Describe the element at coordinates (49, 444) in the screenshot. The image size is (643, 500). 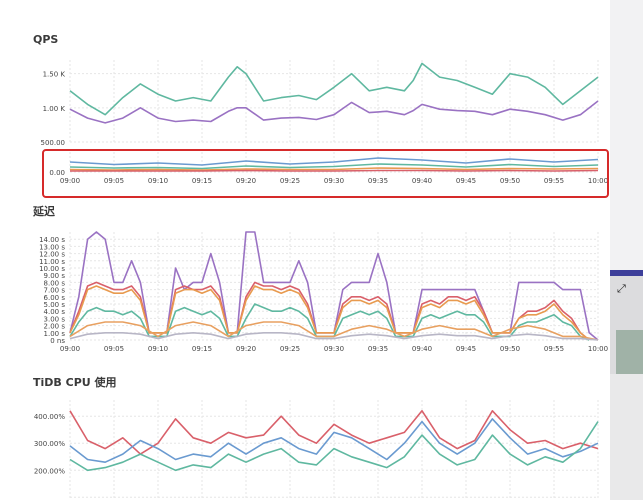
I see `y-tick-label: 300.00%` at that location.